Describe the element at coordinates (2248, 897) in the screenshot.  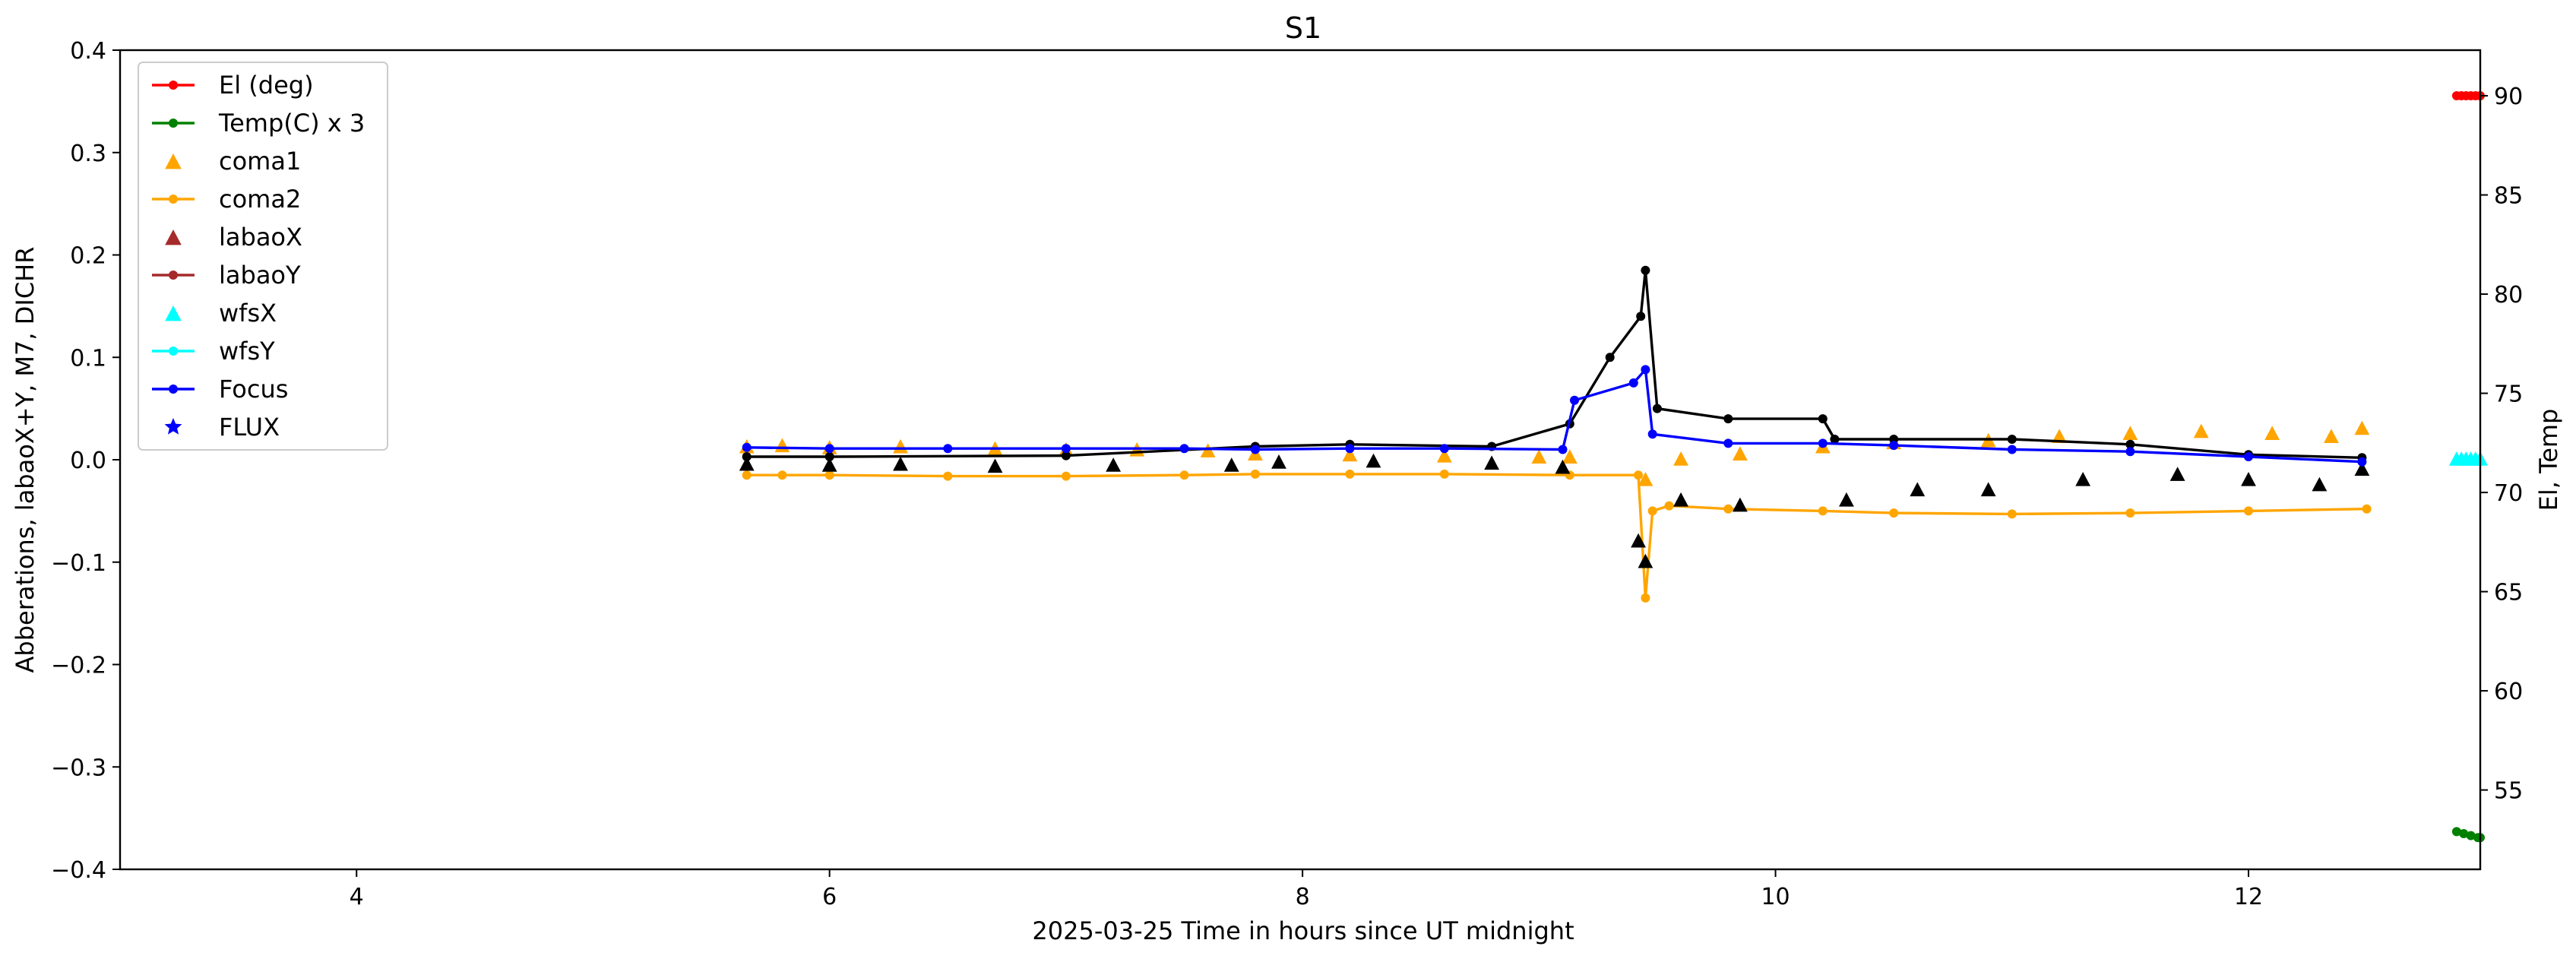
I see `x-tick-label: 12` at that location.